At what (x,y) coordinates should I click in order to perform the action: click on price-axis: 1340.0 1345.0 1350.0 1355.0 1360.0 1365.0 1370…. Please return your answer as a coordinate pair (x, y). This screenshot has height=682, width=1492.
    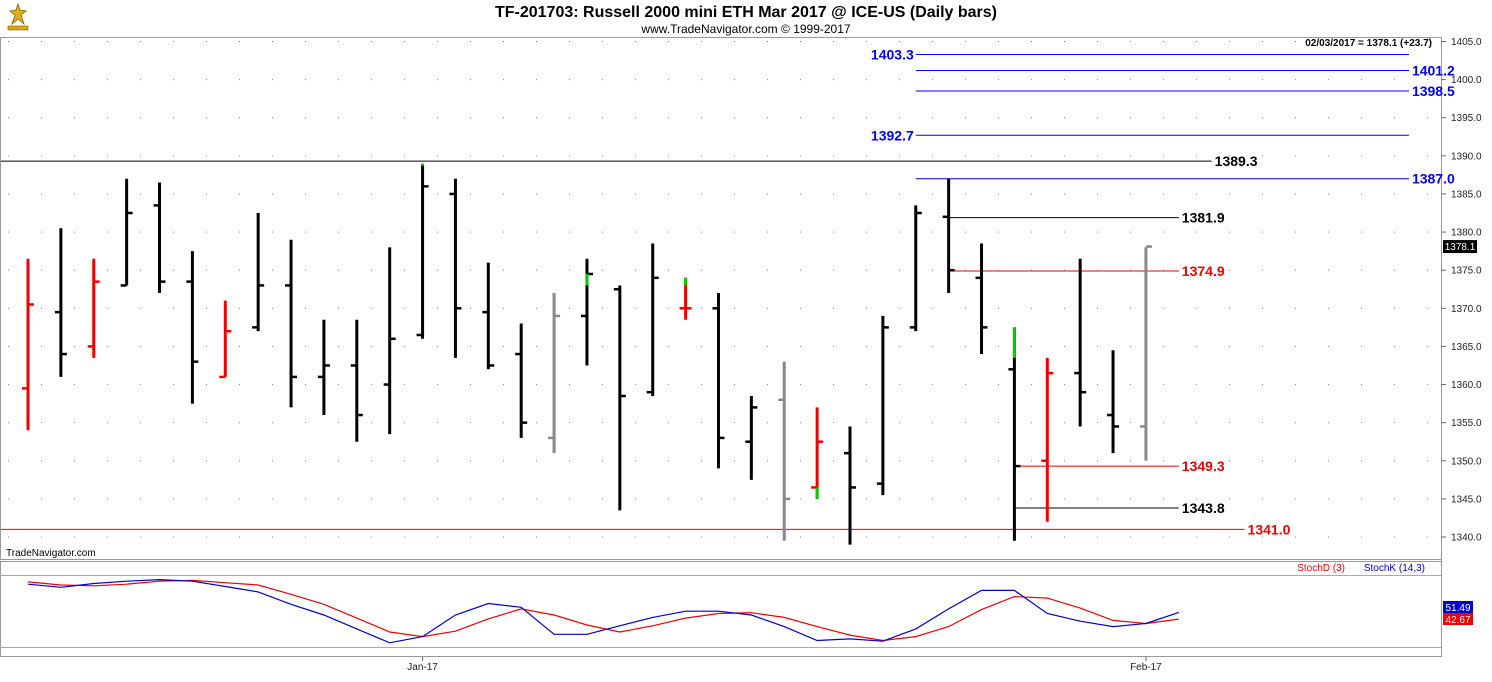
    Looking at the image, I should click on (1461, 290).